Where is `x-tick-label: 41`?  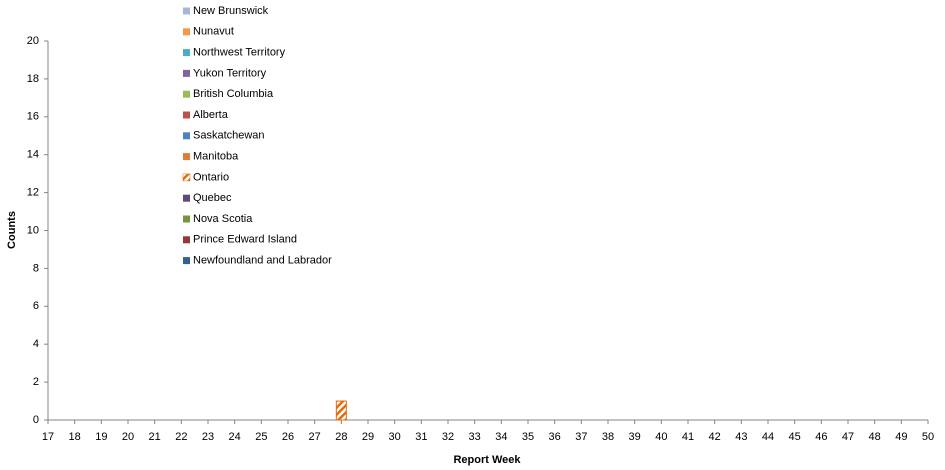 x-tick-label: 41 is located at coordinates (688, 437).